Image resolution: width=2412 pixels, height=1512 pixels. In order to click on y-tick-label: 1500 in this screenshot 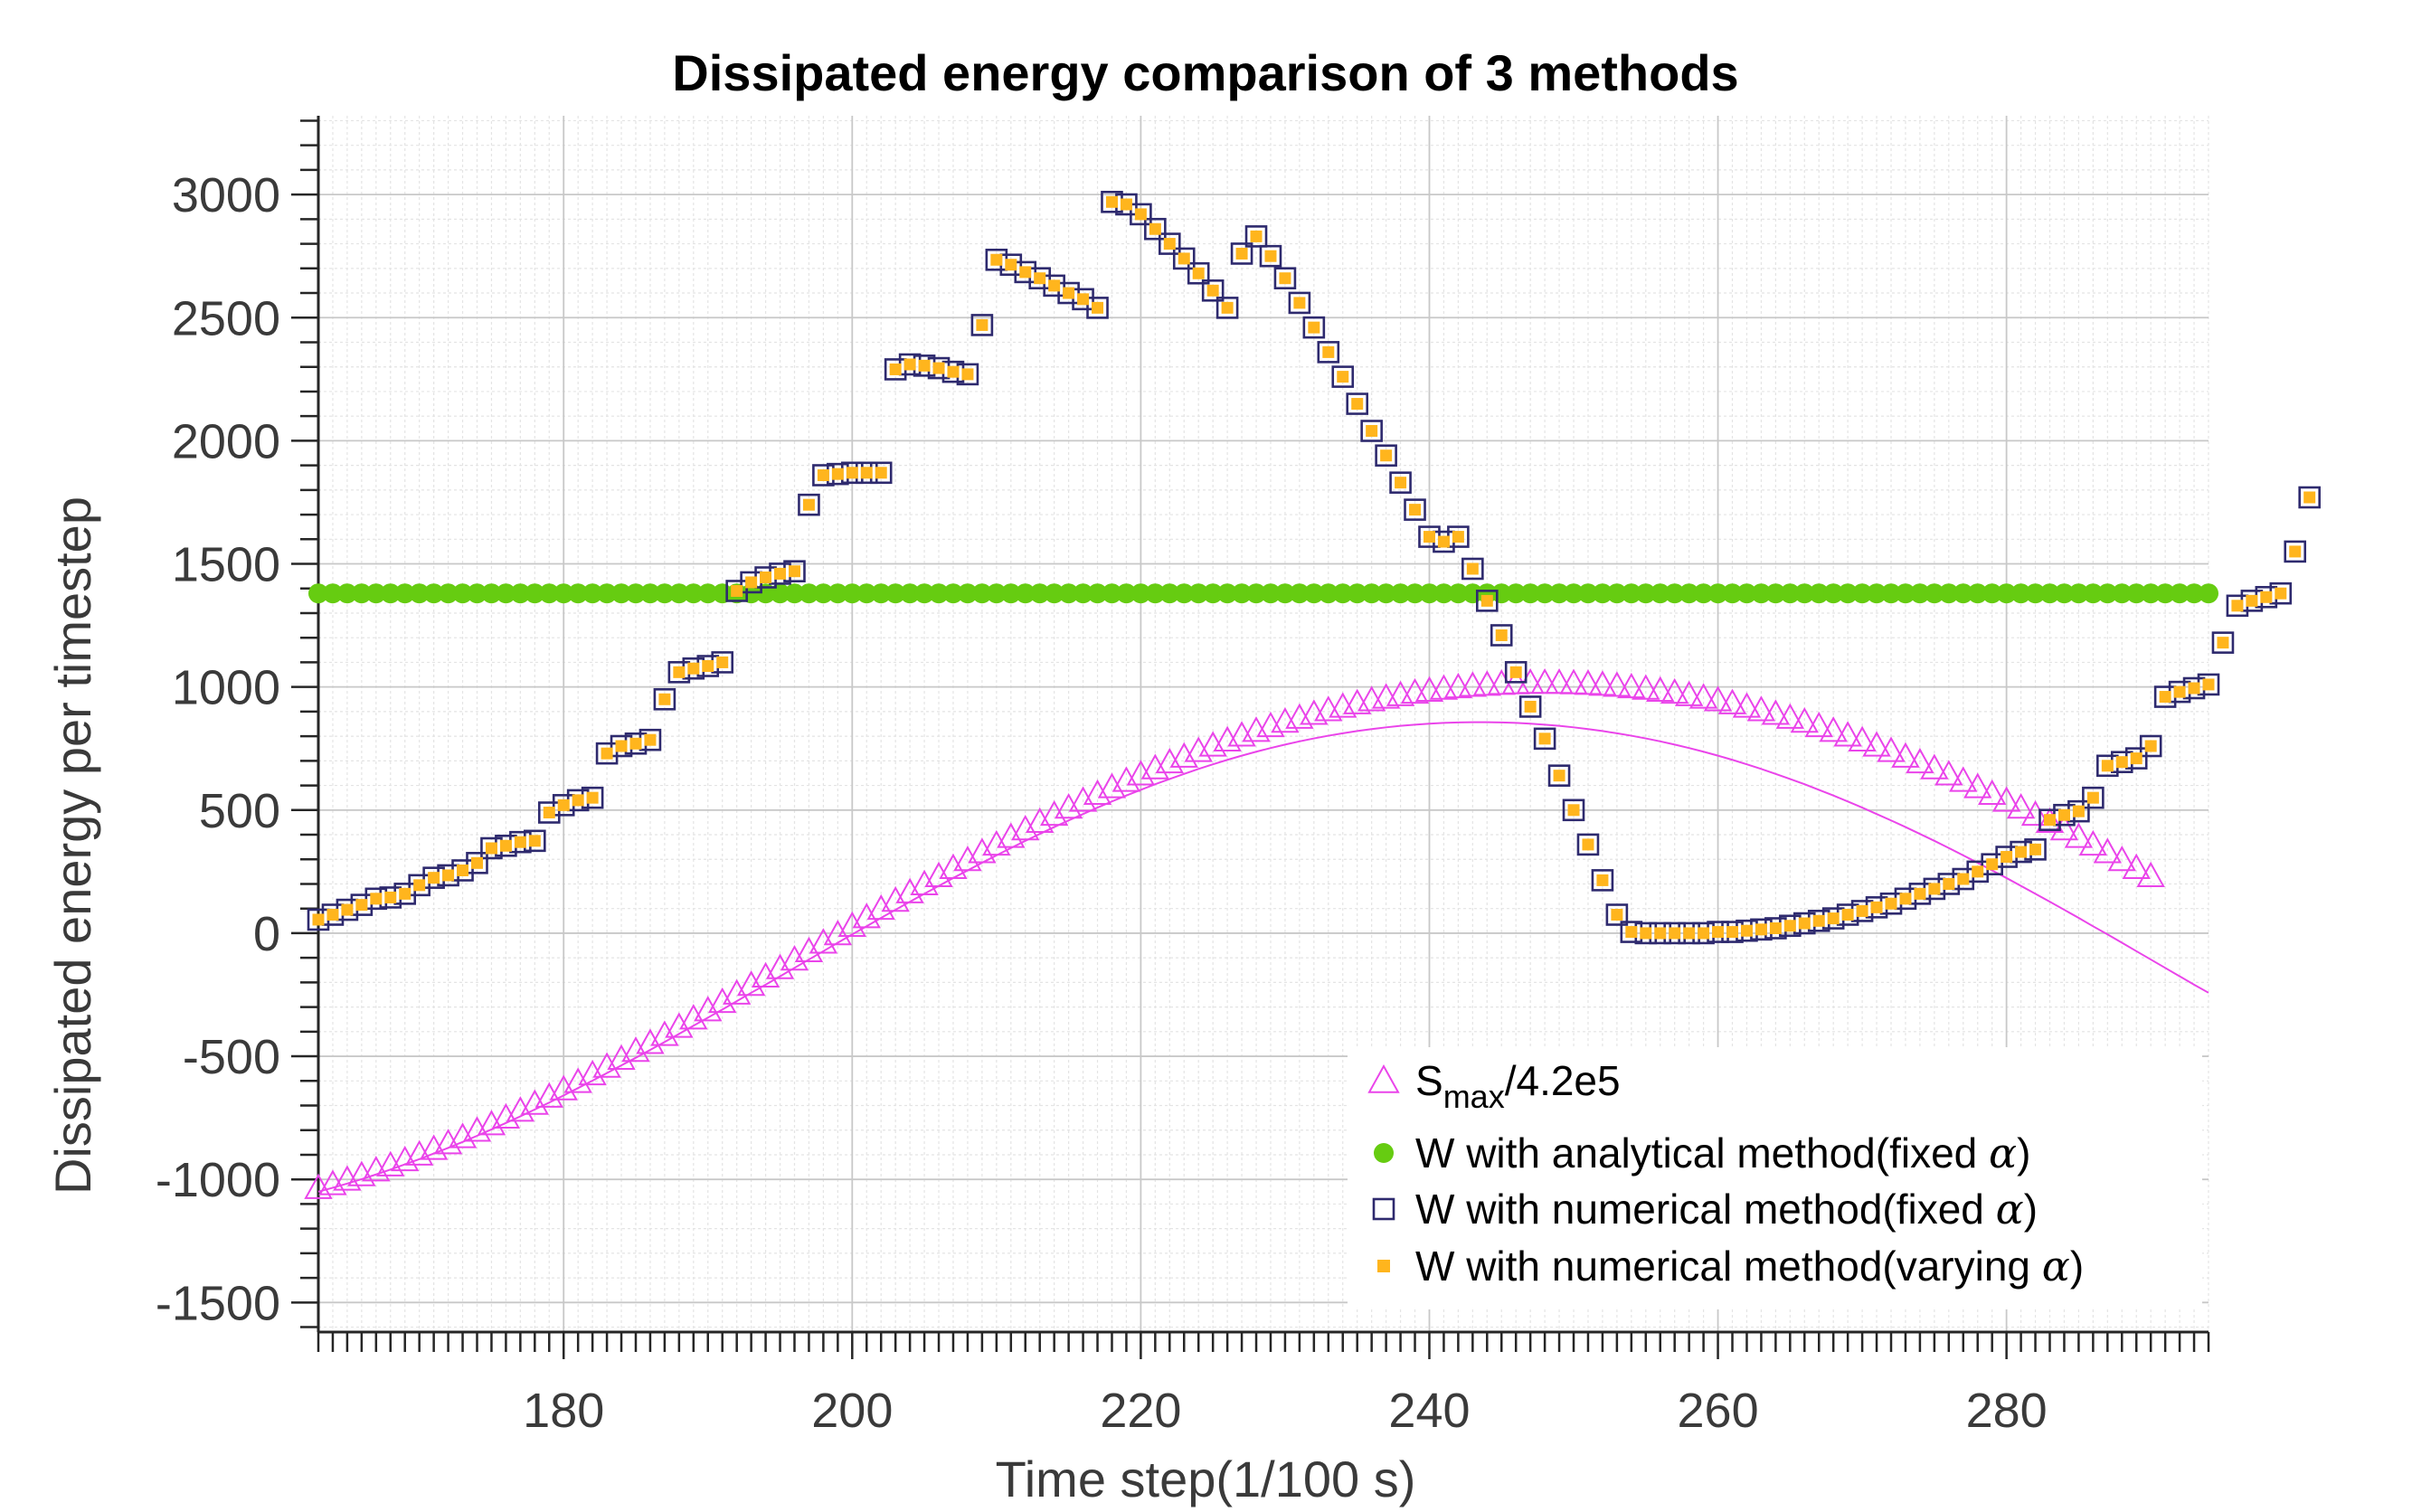, I will do `click(226, 565)`.